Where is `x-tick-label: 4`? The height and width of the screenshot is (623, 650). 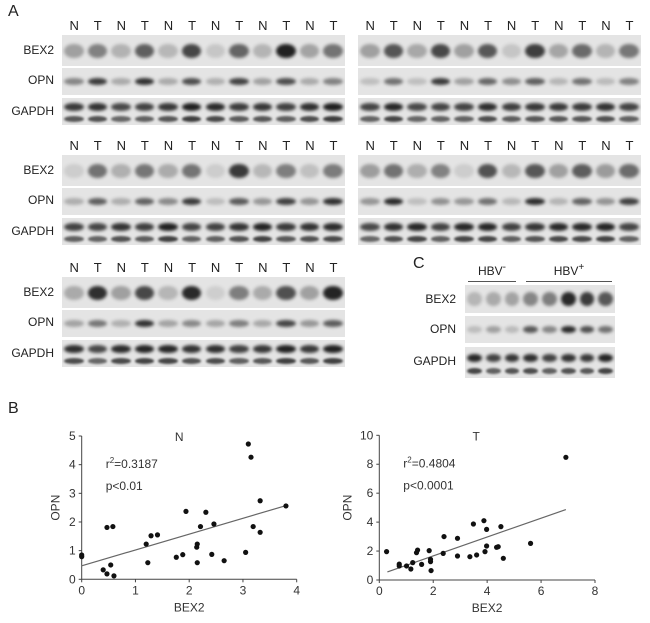 x-tick-label: 4 is located at coordinates (487, 591).